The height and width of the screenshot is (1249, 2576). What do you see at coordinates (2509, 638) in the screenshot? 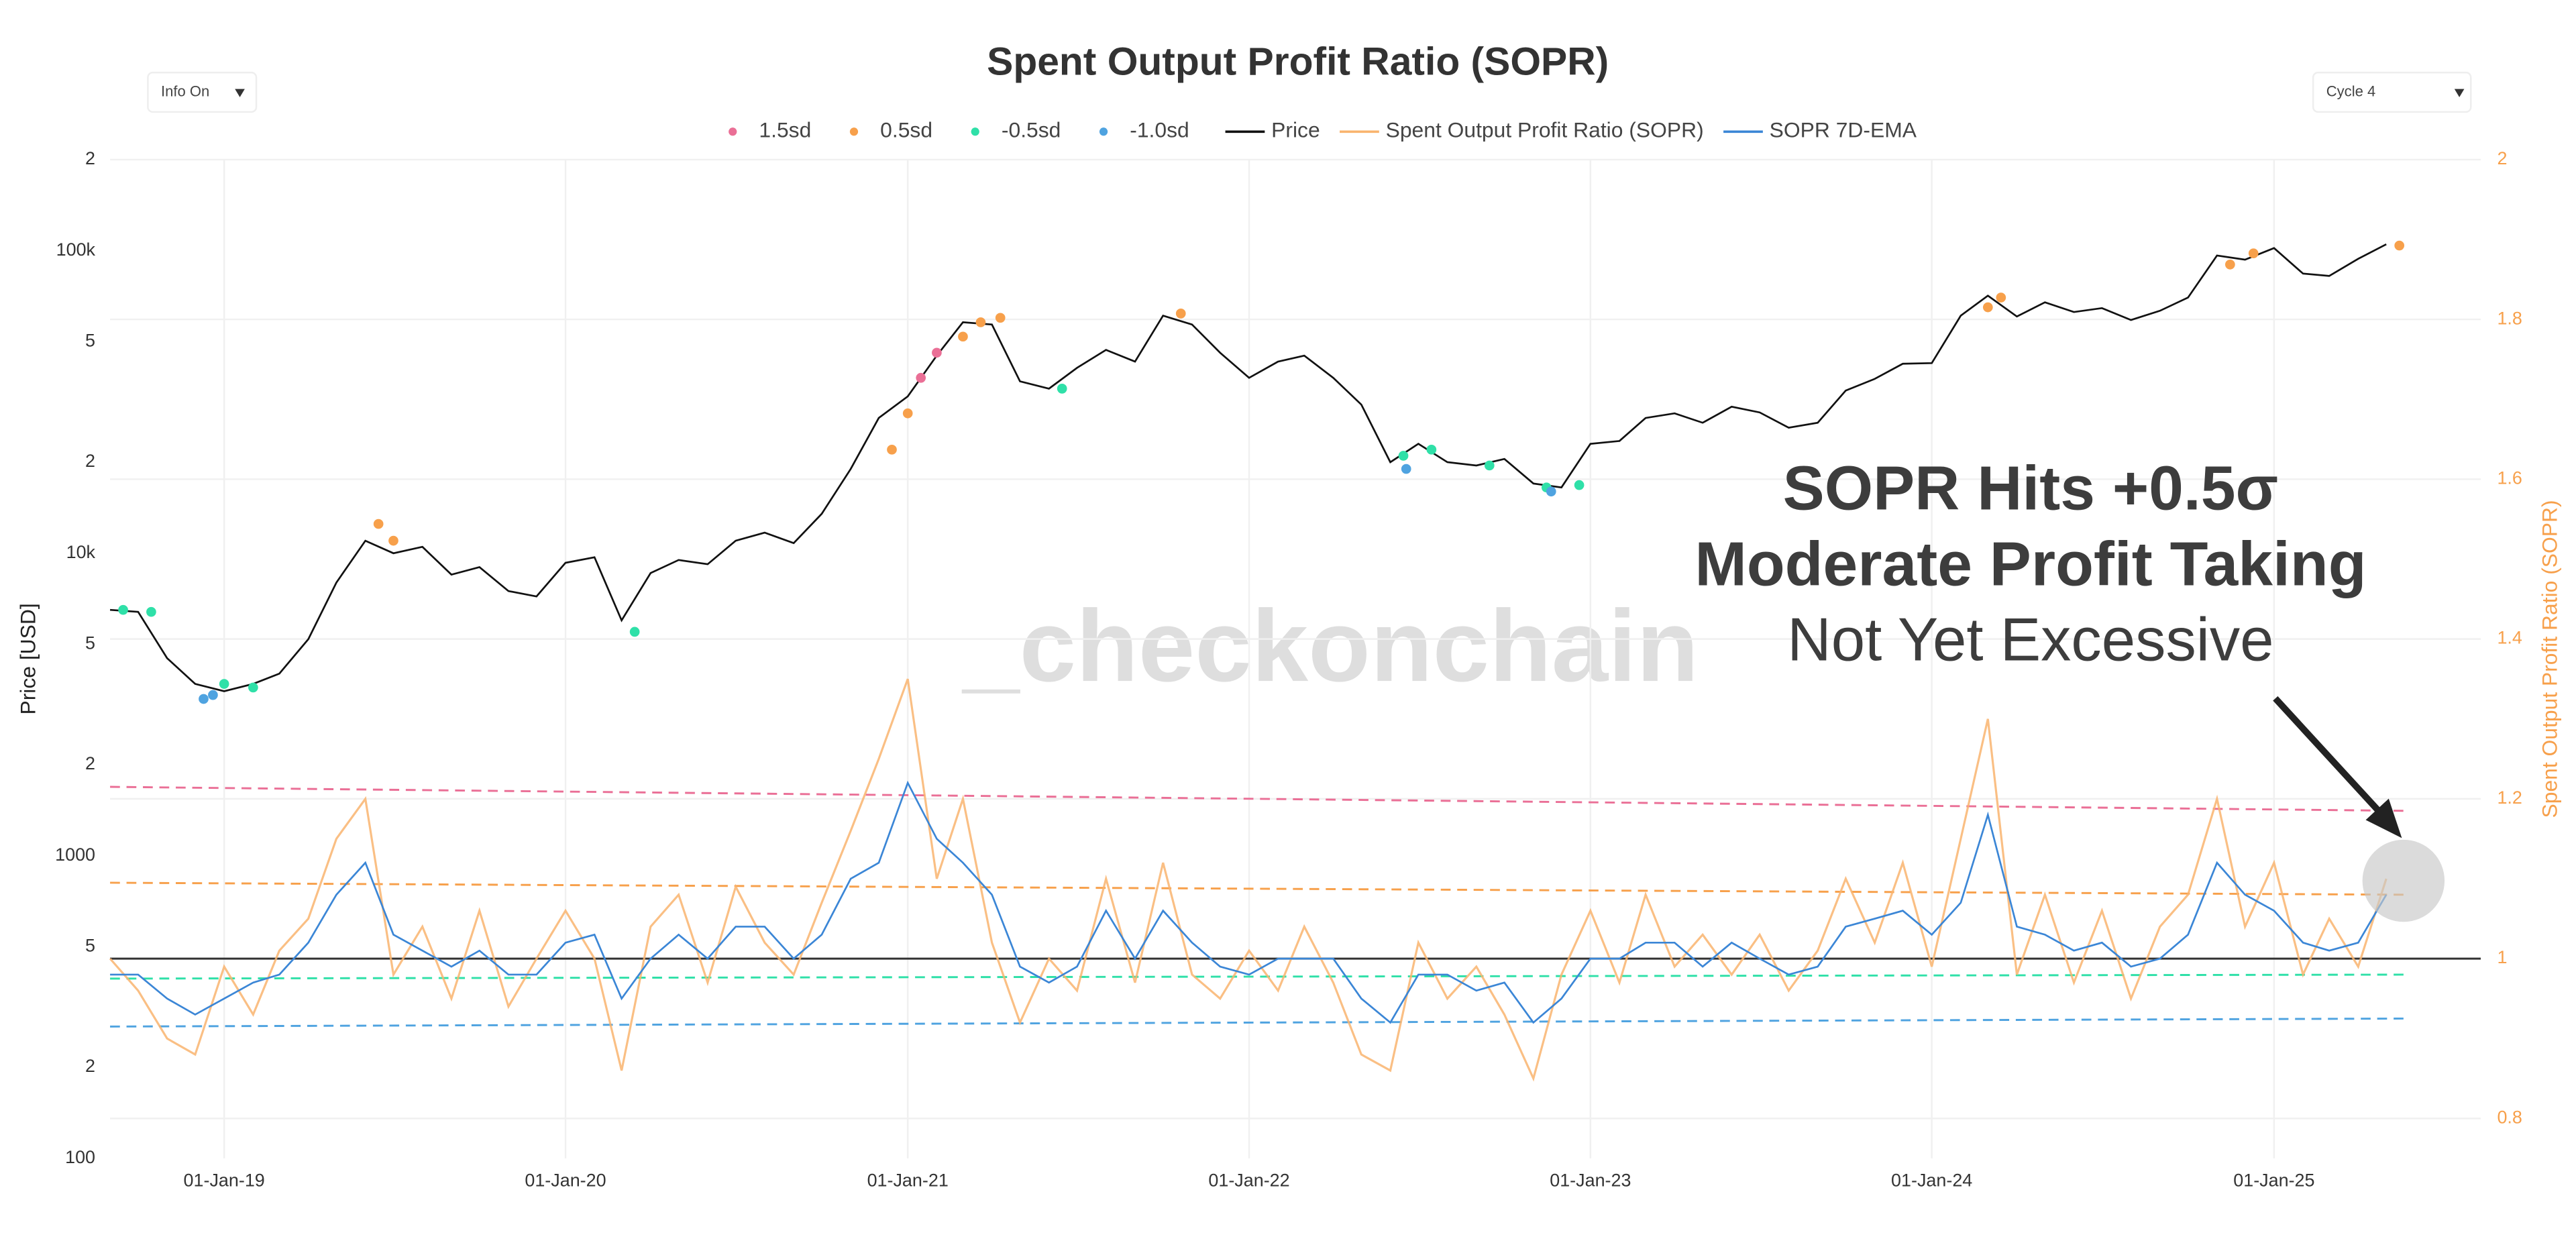
I see `y2-tick-label: 1.4` at bounding box center [2509, 638].